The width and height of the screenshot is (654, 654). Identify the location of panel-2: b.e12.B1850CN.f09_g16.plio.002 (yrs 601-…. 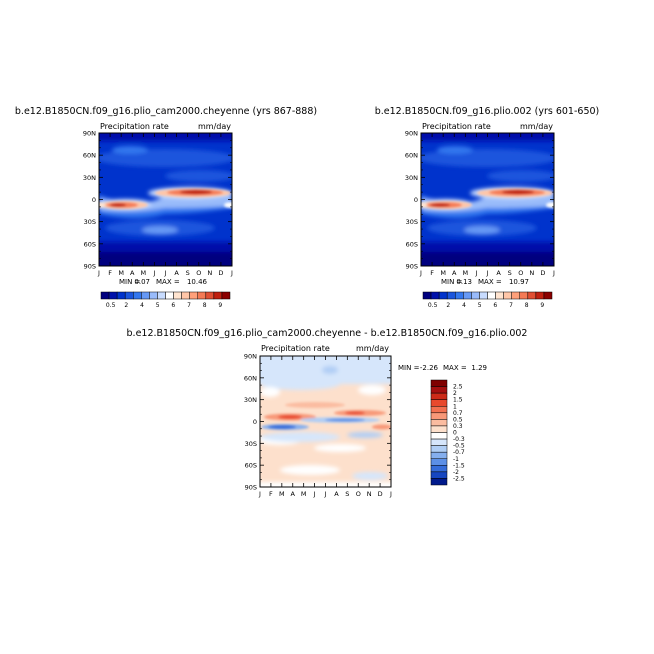
(487, 207).